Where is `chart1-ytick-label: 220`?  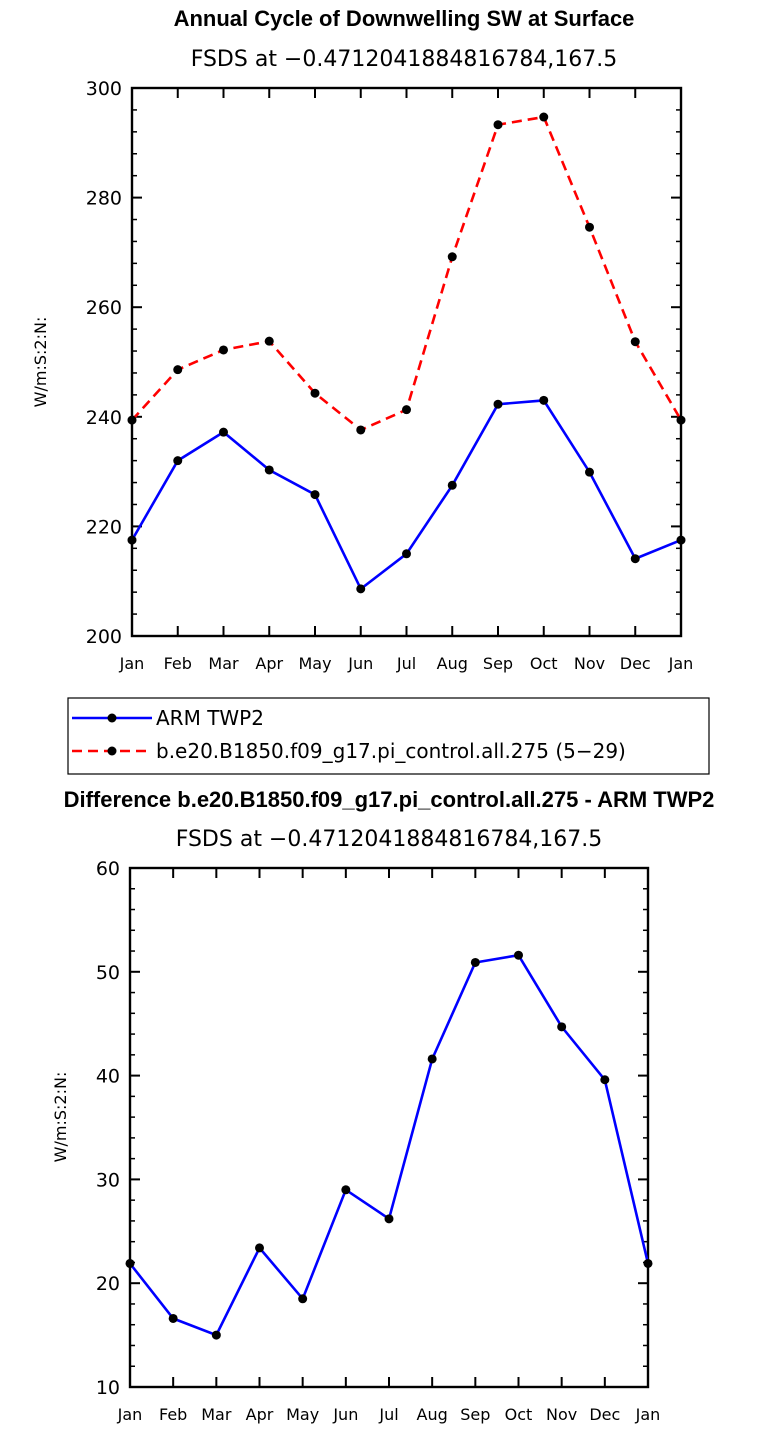
chart1-ytick-label: 220 is located at coordinates (104, 527).